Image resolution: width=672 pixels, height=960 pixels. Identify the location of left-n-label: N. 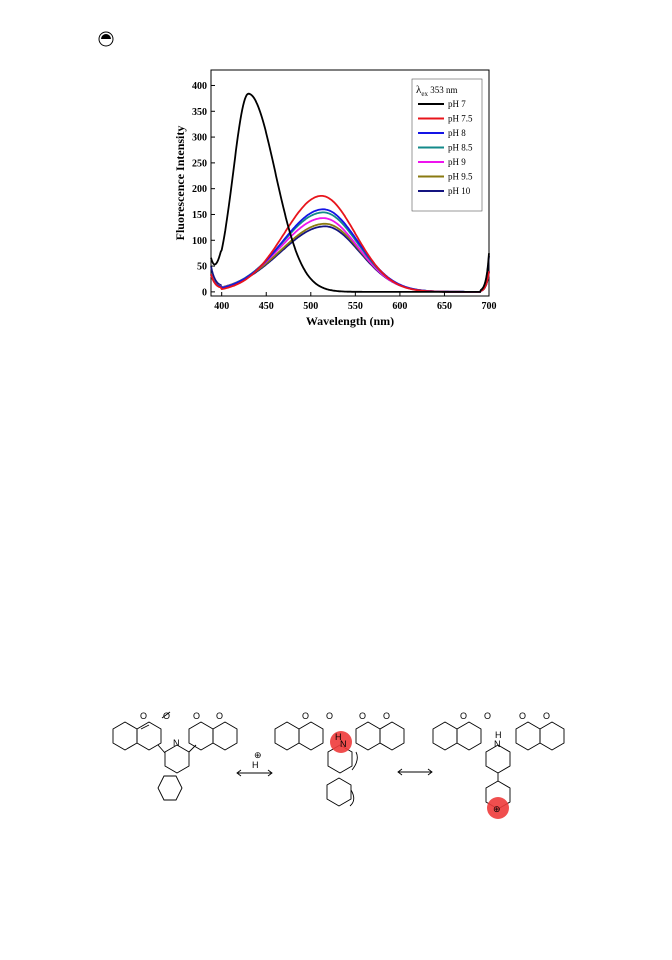
(176, 743).